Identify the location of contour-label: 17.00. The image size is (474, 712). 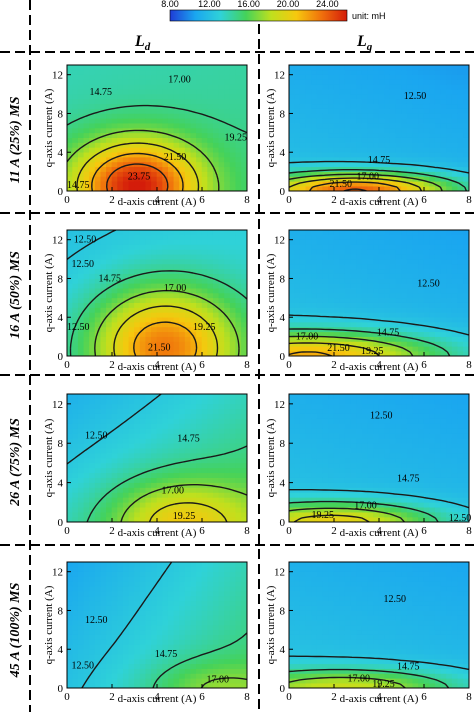
(307, 337).